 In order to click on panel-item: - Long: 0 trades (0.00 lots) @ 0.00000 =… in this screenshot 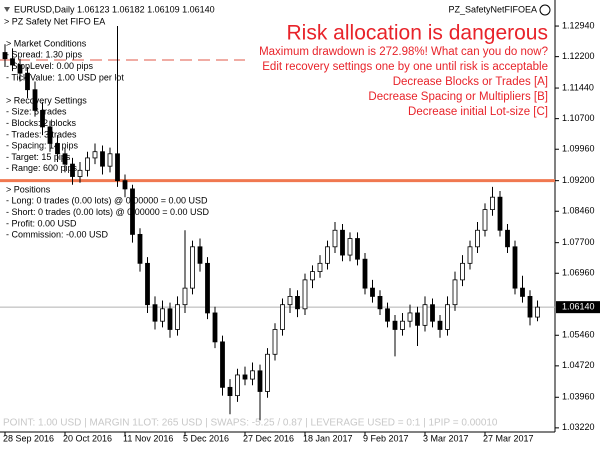, I will do `click(107, 201)`.